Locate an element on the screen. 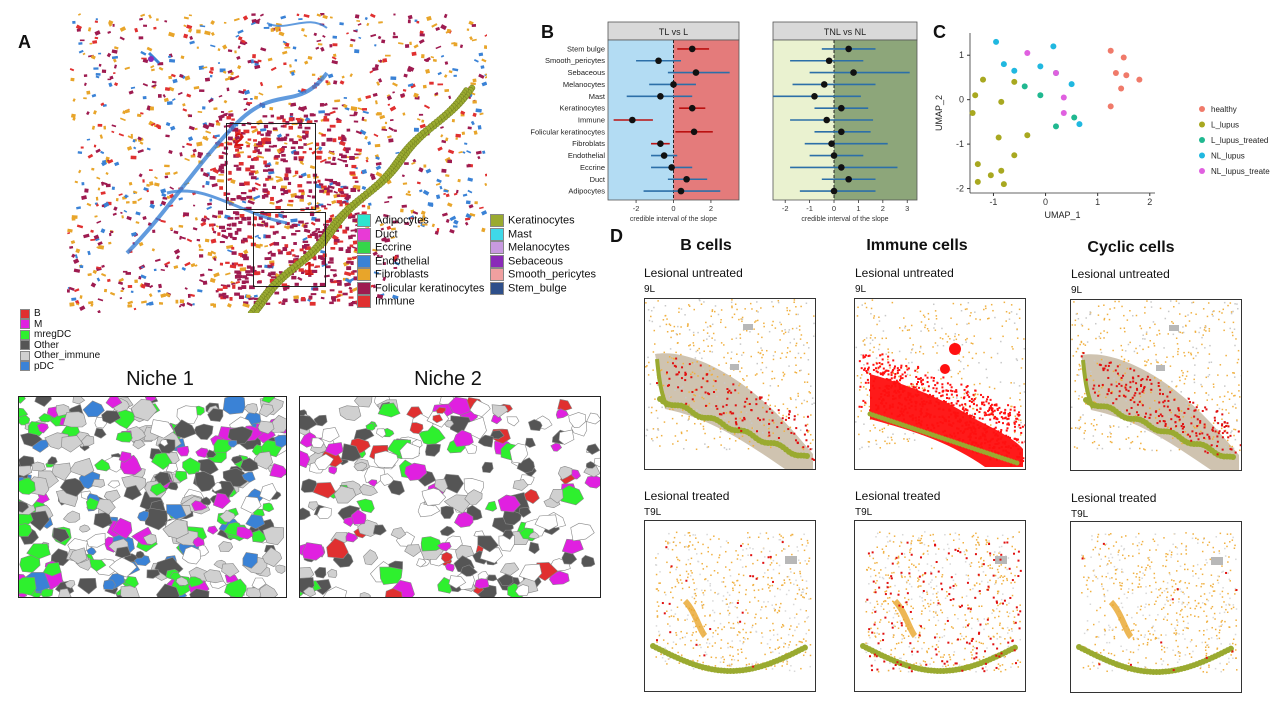 This screenshot has width=1280, height=720. niche-2-title: Niche 2 is located at coordinates (448, 379).